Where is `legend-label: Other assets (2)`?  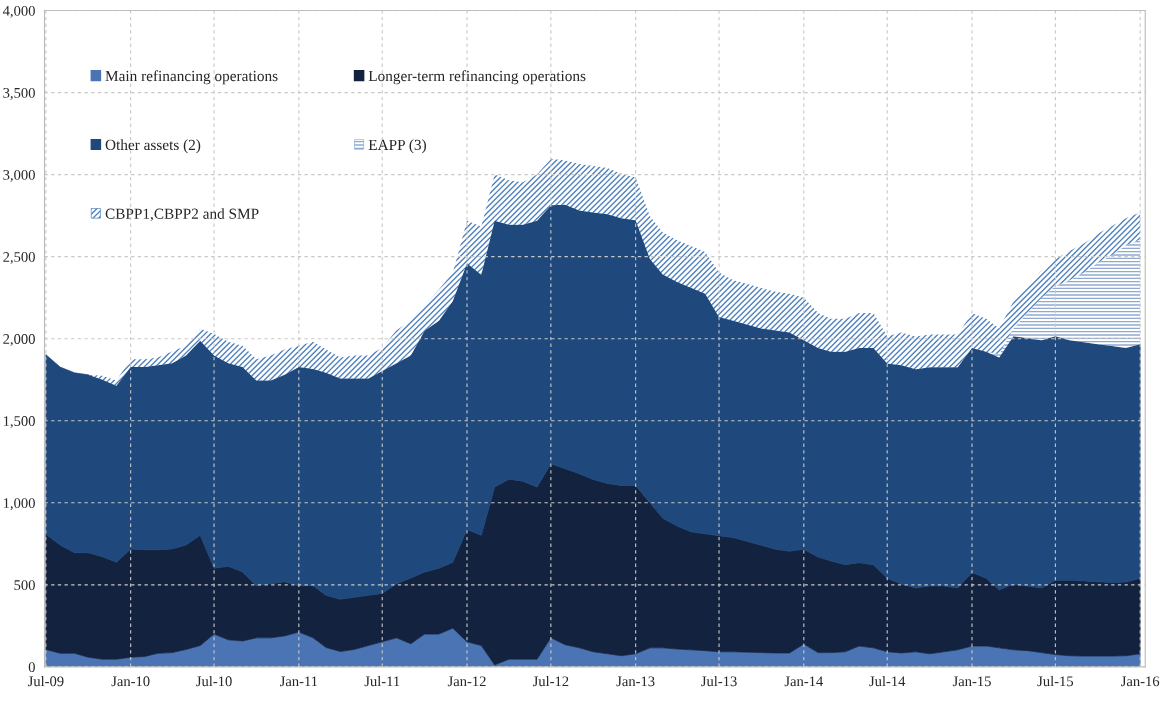 legend-label: Other assets (2) is located at coordinates (153, 146).